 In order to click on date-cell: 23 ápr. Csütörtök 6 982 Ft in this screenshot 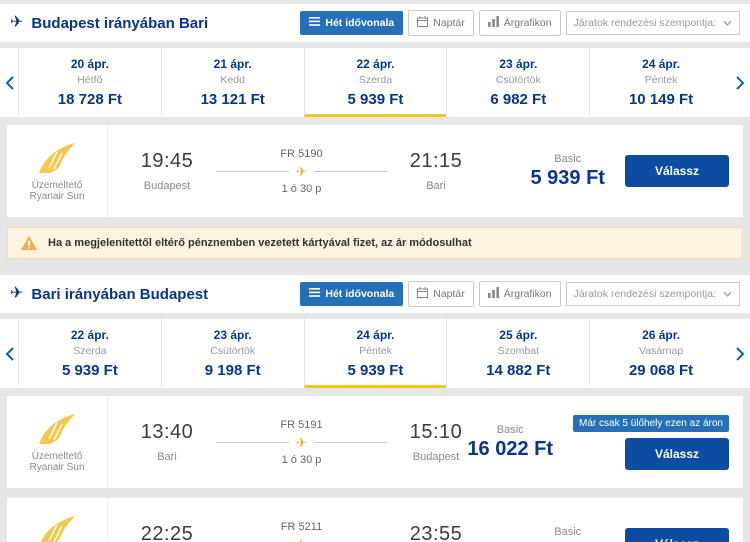, I will do `click(517, 82)`.